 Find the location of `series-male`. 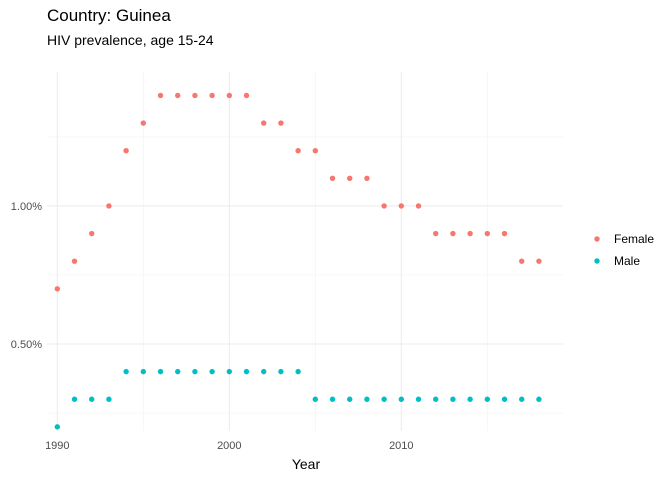

series-male is located at coordinates (298, 399).